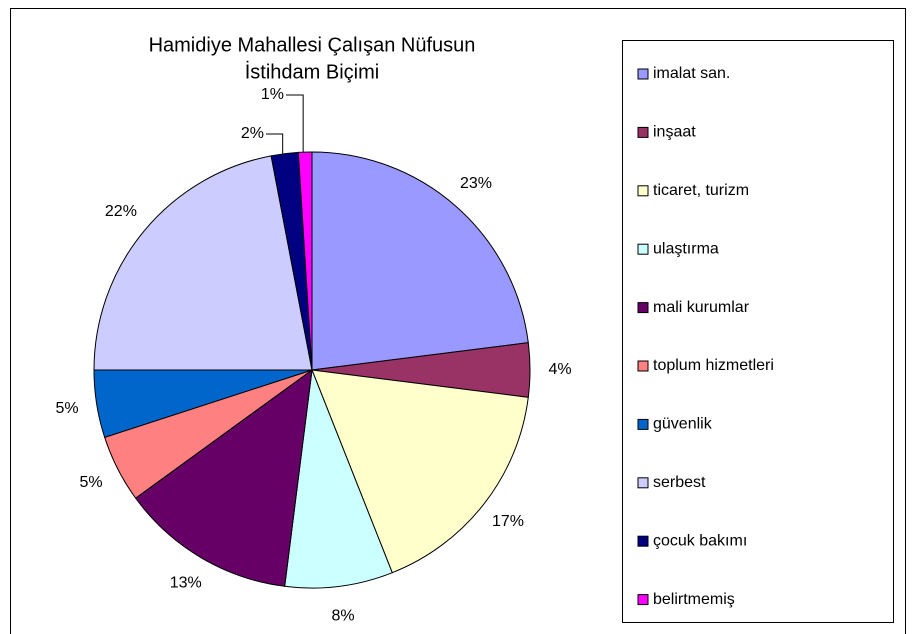  Describe the element at coordinates (701, 190) in the screenshot. I see `legend-label: ticaret, turizm` at that location.